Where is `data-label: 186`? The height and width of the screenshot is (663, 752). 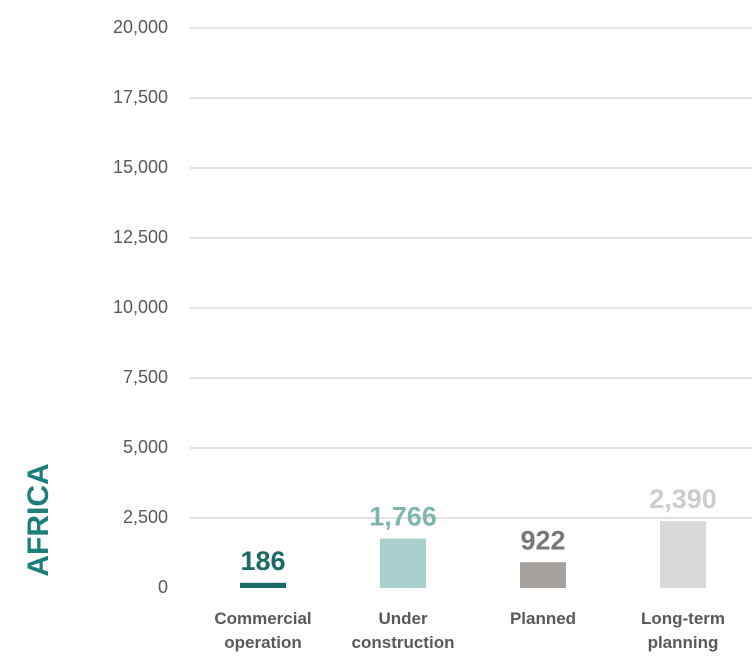 data-label: 186 is located at coordinates (262, 561).